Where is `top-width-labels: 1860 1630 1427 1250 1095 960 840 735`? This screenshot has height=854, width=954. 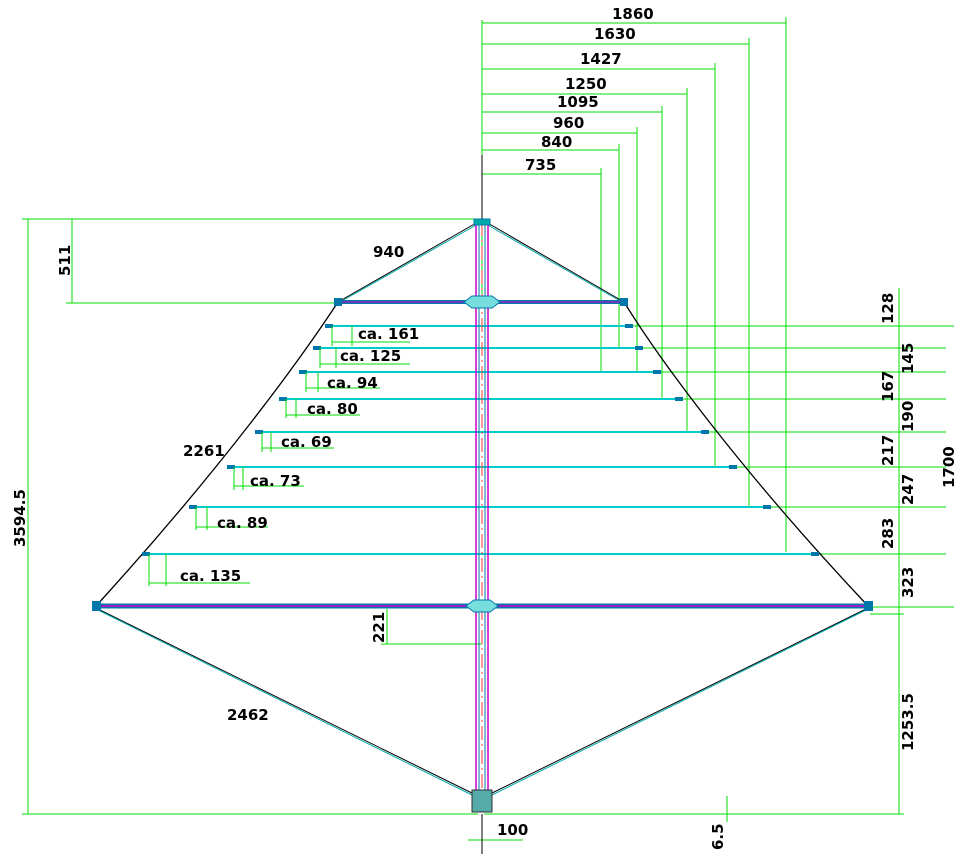
top-width-labels: 1860 1630 1427 1250 1095 960 840 735 is located at coordinates (589, 89).